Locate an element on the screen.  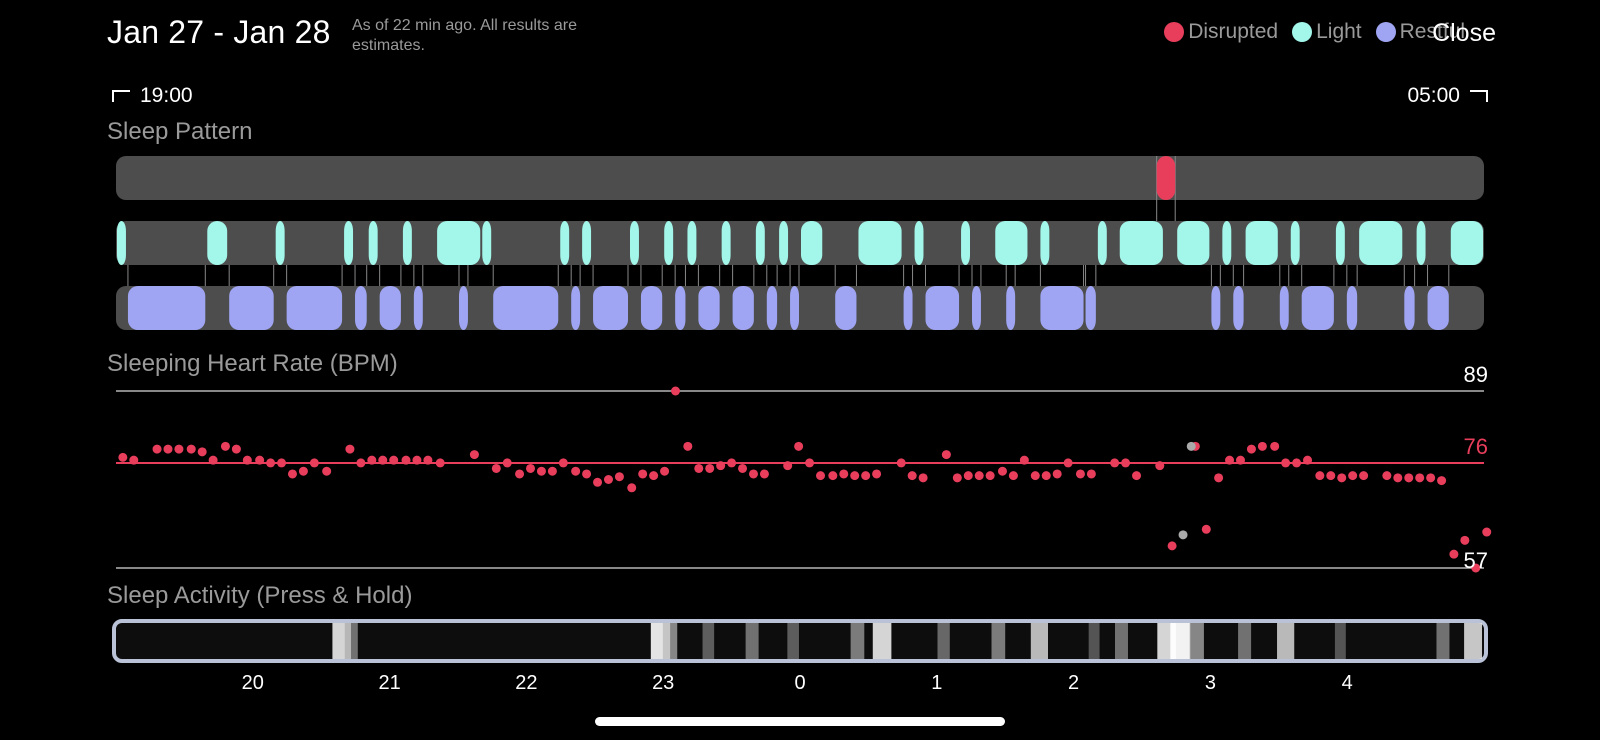
close-button: Close is located at coordinates (1464, 33).